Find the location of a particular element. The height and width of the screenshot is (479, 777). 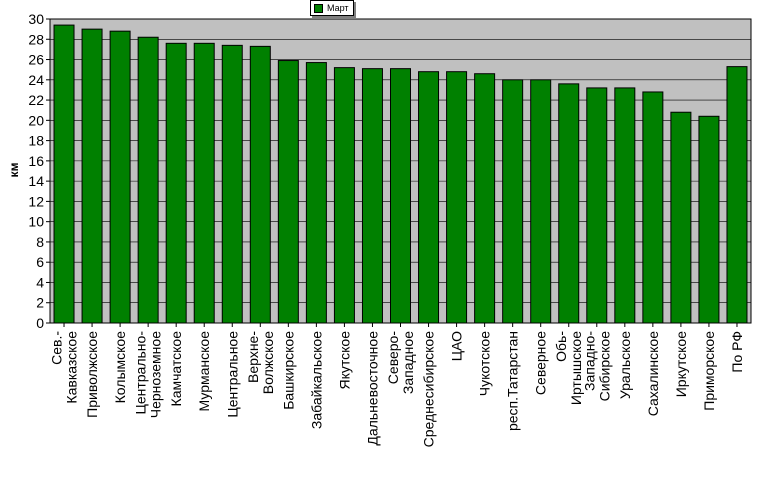

x-tick-label: Башкирское is located at coordinates (288, 370).